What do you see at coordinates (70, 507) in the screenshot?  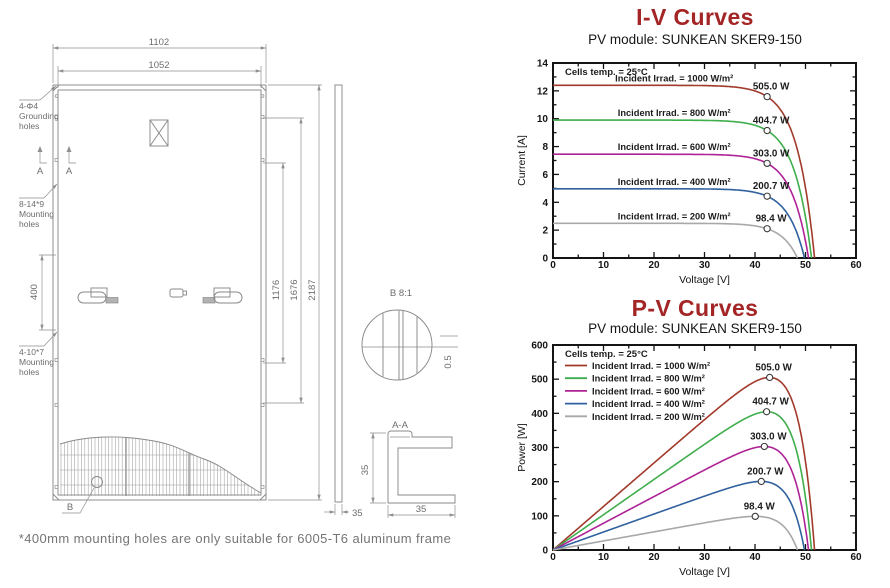 I see `detail-b-callout-label: B` at bounding box center [70, 507].